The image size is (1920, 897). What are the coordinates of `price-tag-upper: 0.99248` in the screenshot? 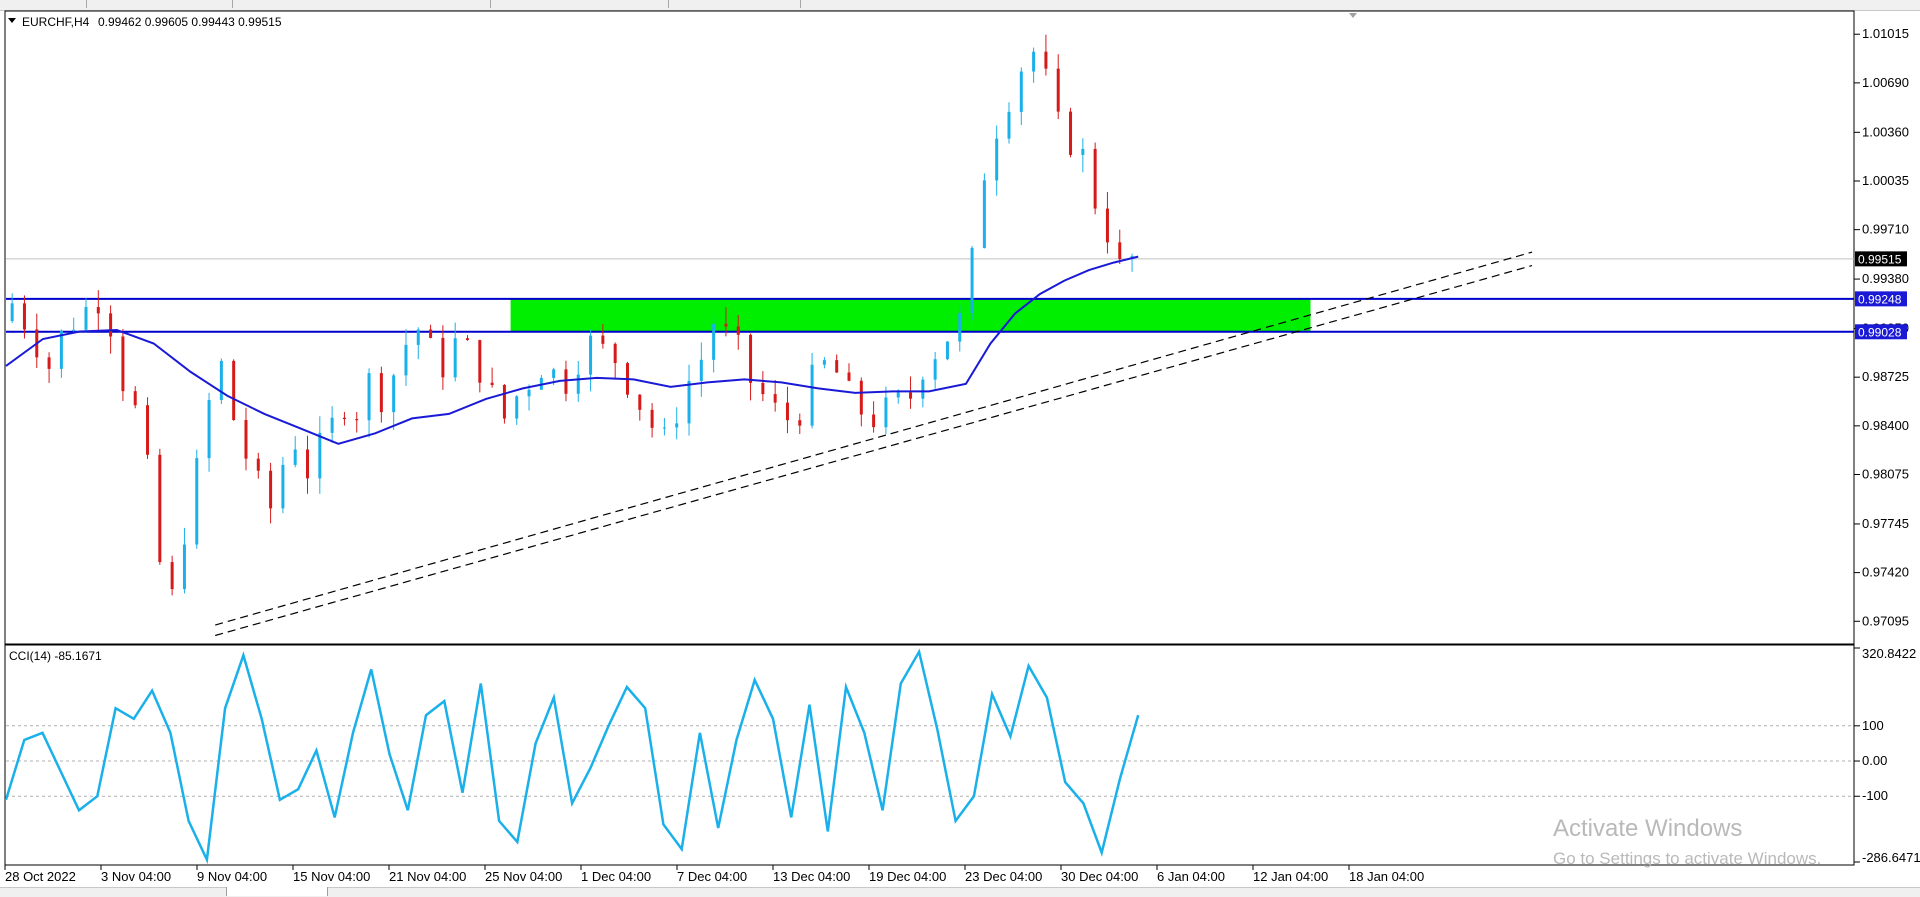 It's located at (1881, 299).